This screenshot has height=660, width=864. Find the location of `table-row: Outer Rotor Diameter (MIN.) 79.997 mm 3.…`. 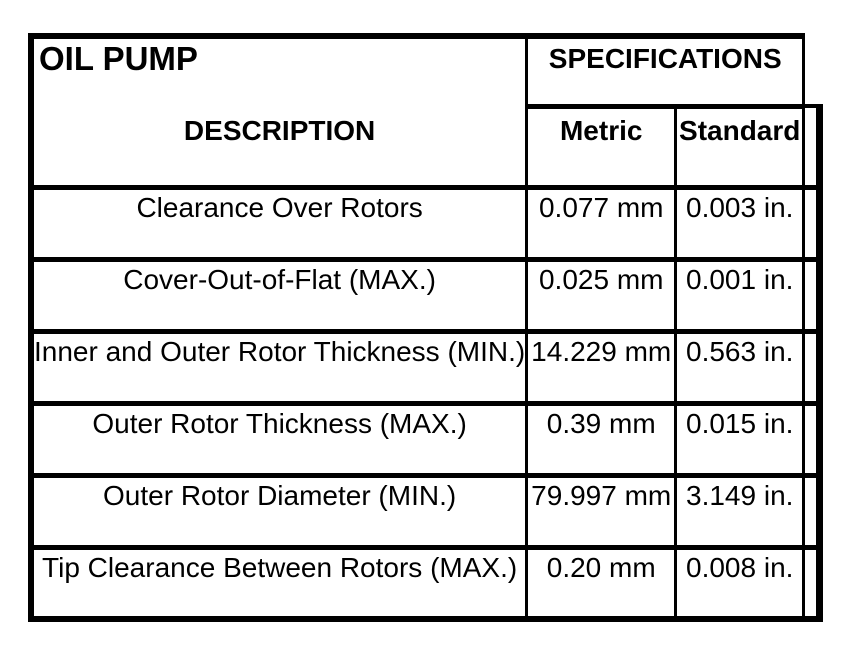

table-row: Outer Rotor Diameter (MIN.) 79.997 mm 3.… is located at coordinates (426, 511).